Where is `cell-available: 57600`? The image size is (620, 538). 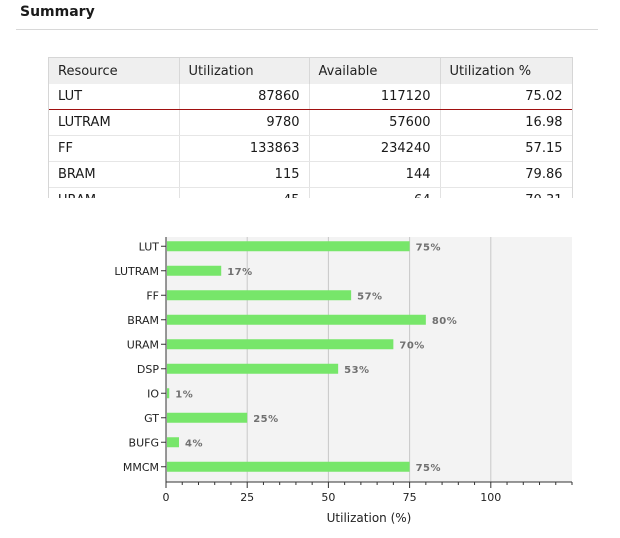 cell-available: 57600 is located at coordinates (375, 122).